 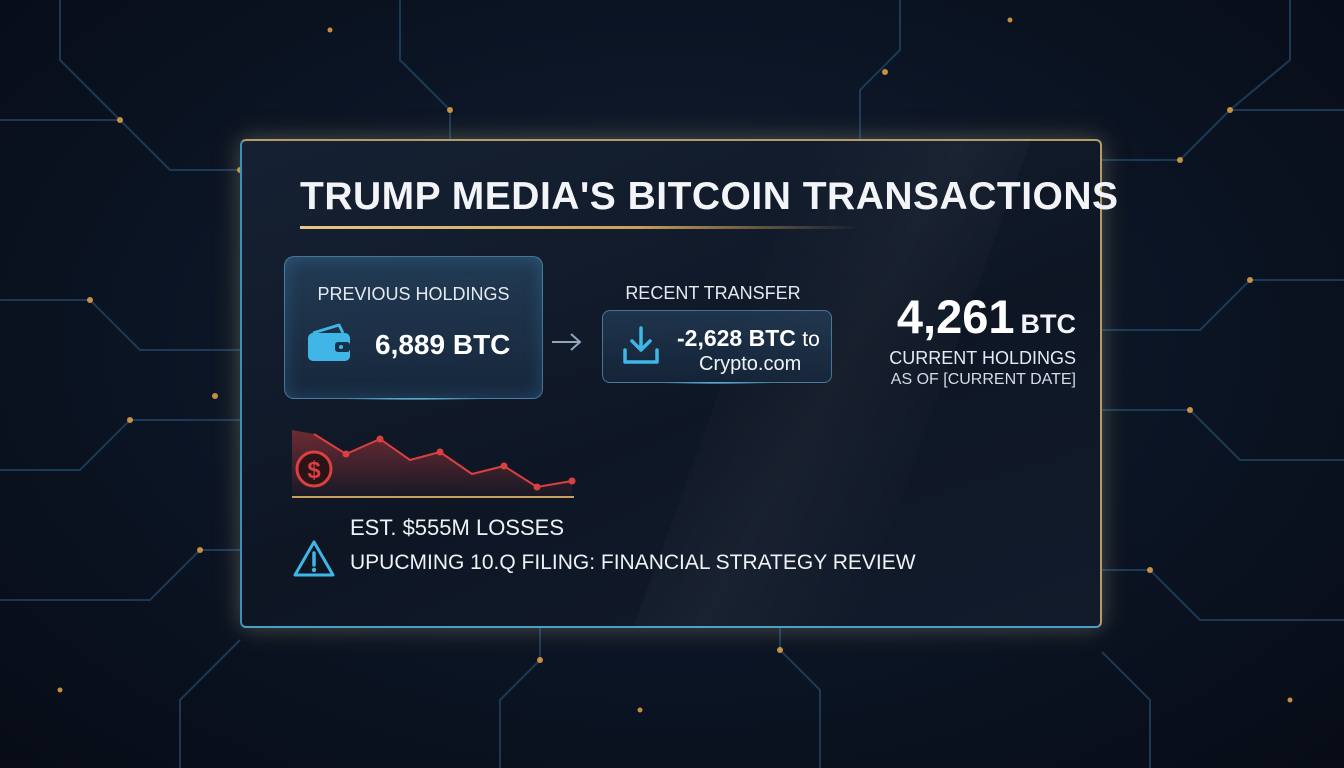 What do you see at coordinates (982, 358) in the screenshot?
I see `current-holdings-caption: CURRENT HOLDINGS` at bounding box center [982, 358].